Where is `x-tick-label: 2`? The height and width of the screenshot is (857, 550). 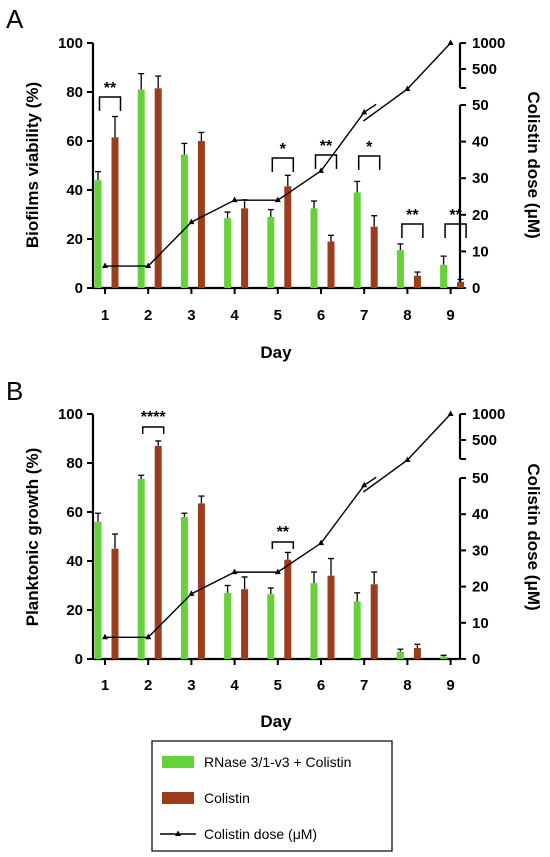 x-tick-label: 2 is located at coordinates (148, 315).